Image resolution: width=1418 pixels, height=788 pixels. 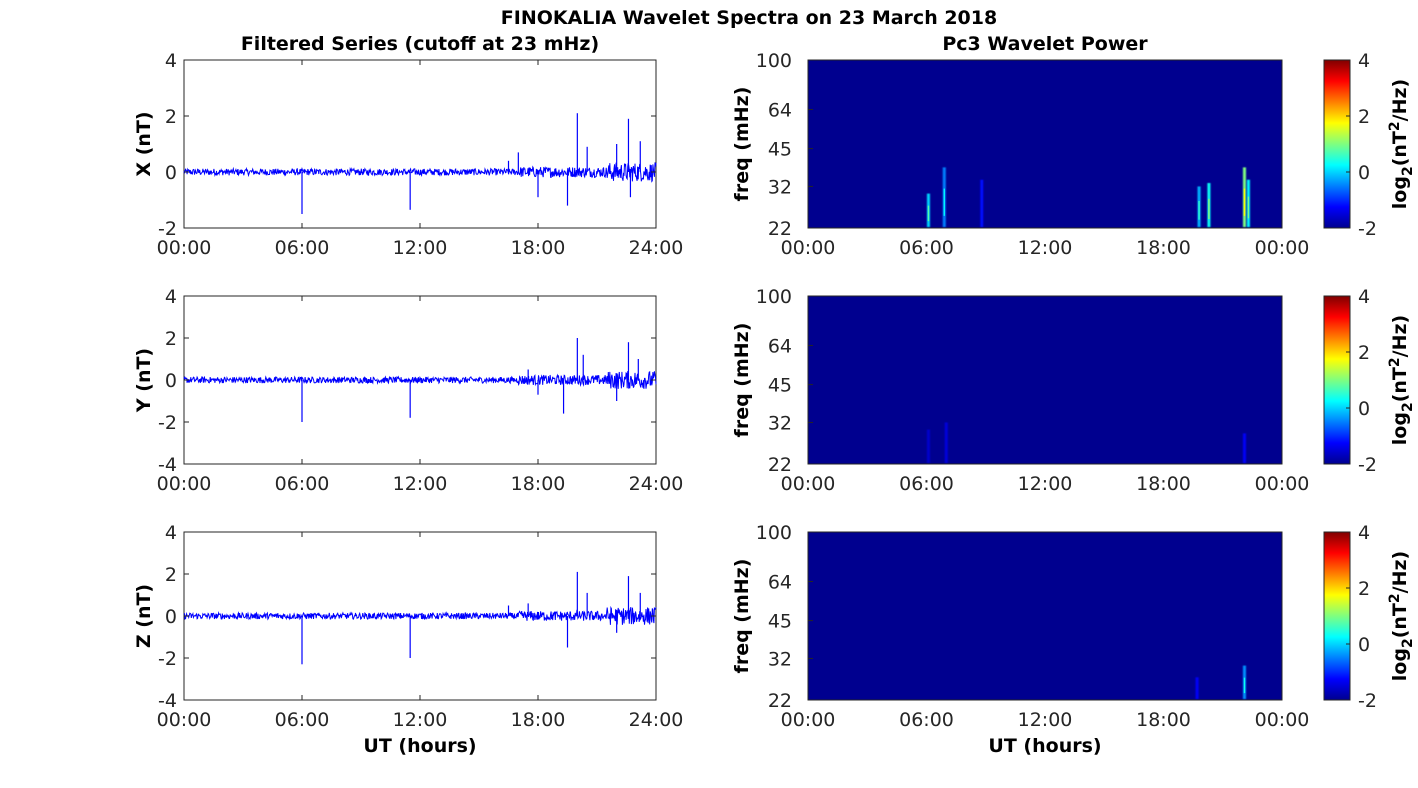 What do you see at coordinates (420, 144) in the screenshot?
I see `plot-area` at bounding box center [420, 144].